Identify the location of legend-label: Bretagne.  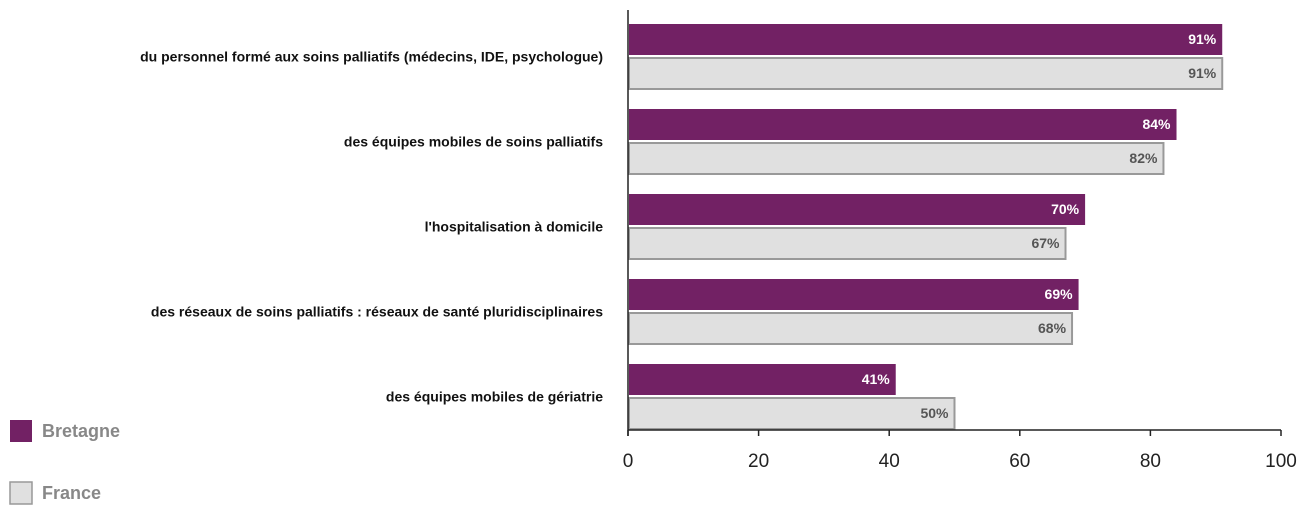
(81, 431).